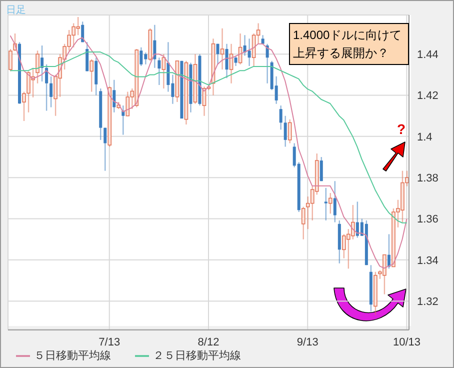  What do you see at coordinates (427, 96) in the screenshot?
I see `y-tick-label: 1.42` at bounding box center [427, 96].